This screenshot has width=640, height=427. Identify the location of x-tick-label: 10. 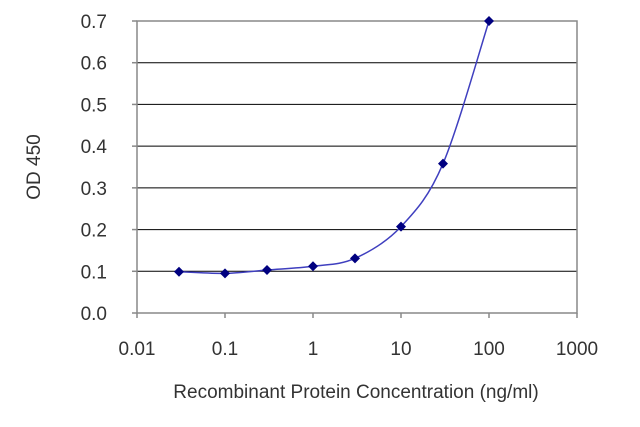
(400, 349).